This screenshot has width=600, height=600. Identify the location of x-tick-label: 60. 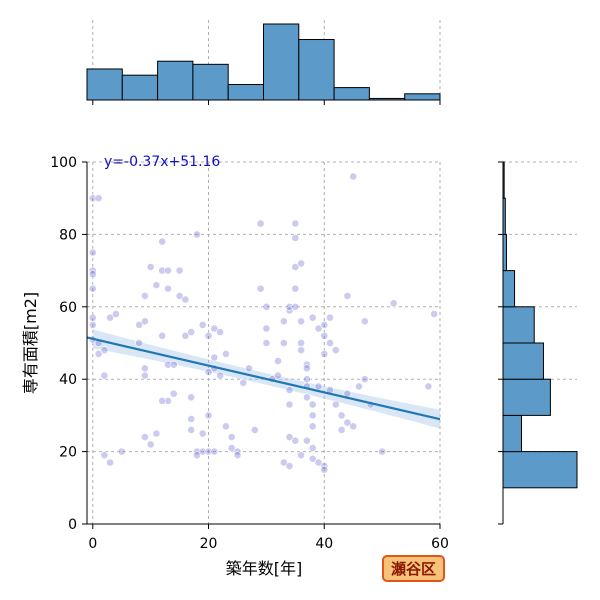
(440, 544).